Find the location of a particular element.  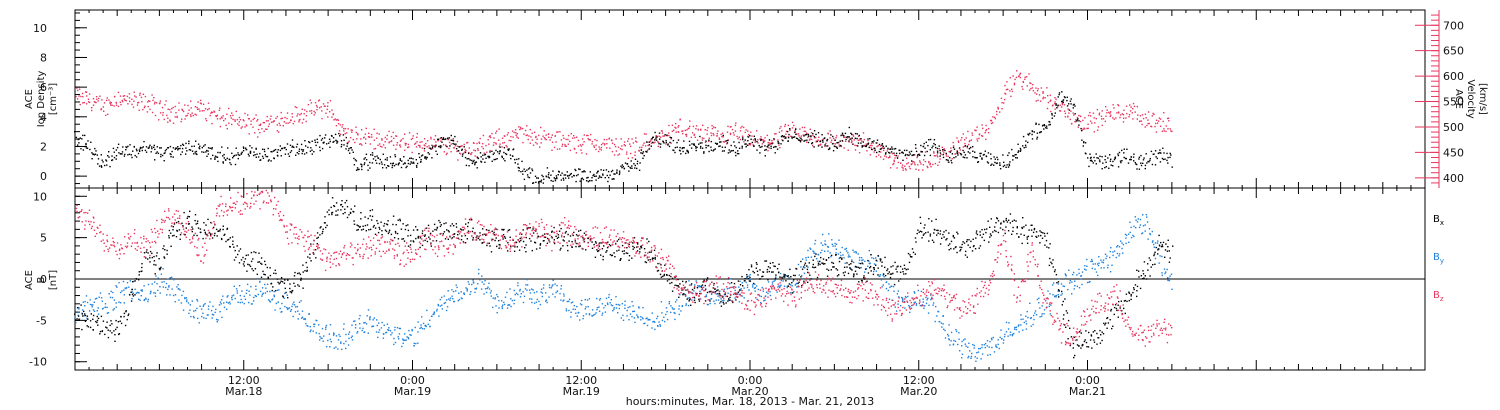

left-y-tick-label: 6 is located at coordinates (43, 87).